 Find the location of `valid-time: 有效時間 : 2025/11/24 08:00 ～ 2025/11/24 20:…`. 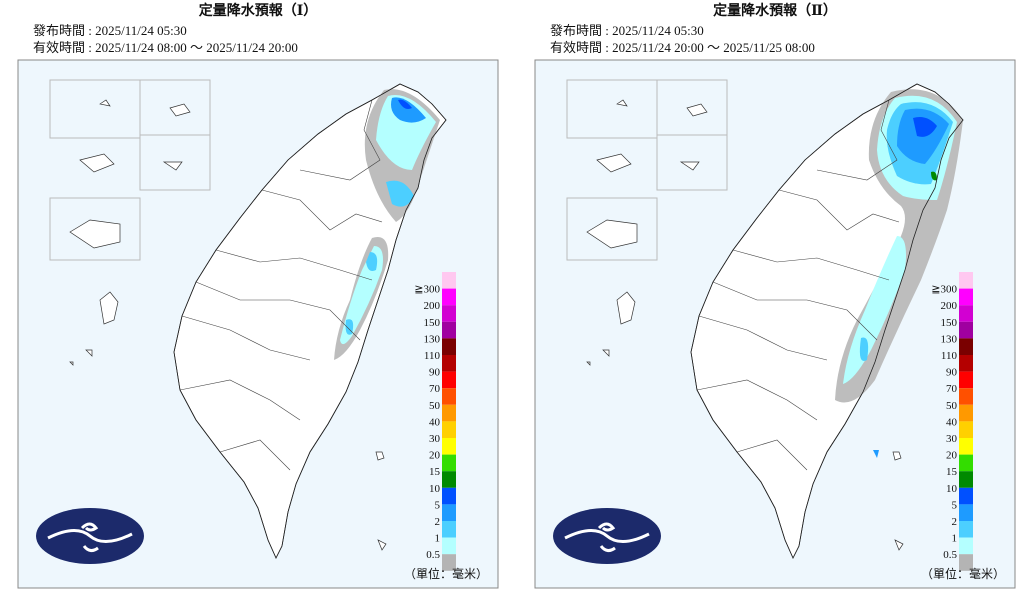

valid-time: 有效時間 : 2025/11/24 08:00 ～ 2025/11/24 20:… is located at coordinates (165, 47).